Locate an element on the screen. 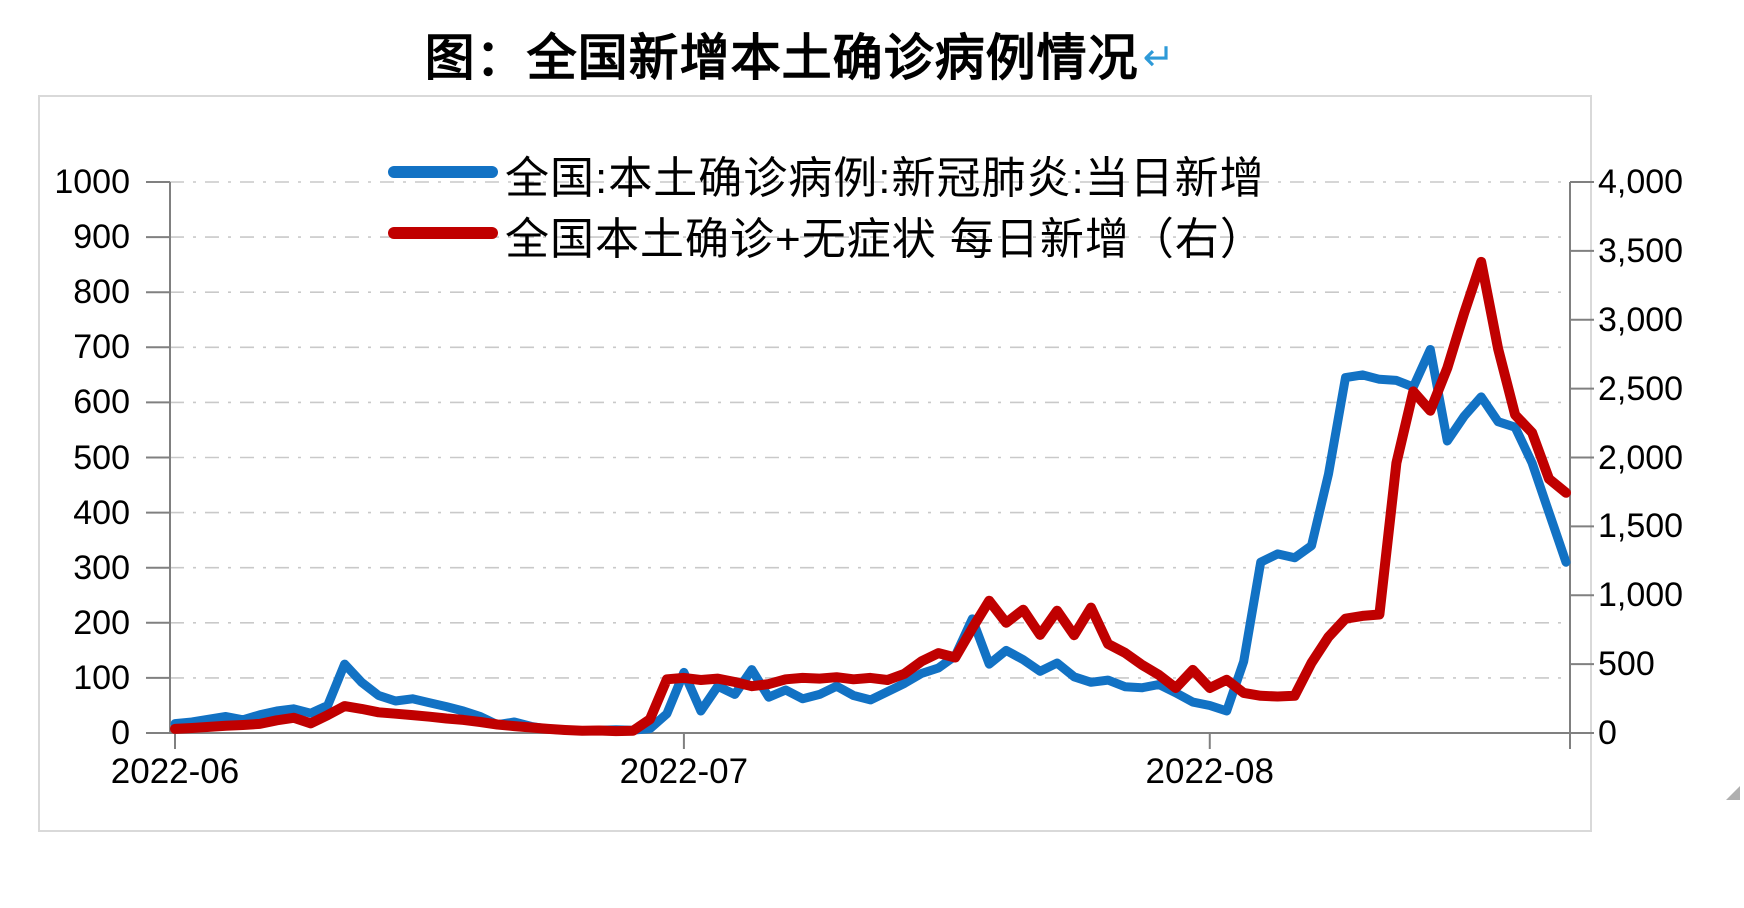 The width and height of the screenshot is (1744, 908). right-axis-label: 2,000 is located at coordinates (1641, 457).